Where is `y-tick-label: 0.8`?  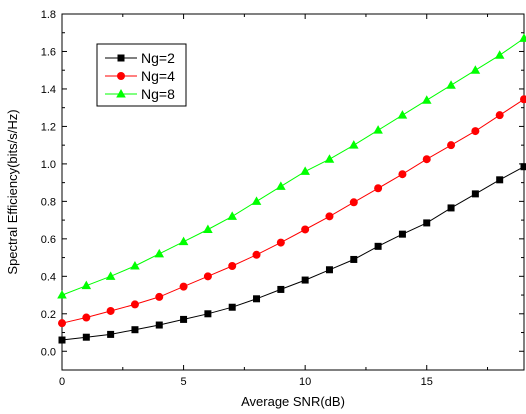 y-tick-label: 0.8 is located at coordinates (48, 202).